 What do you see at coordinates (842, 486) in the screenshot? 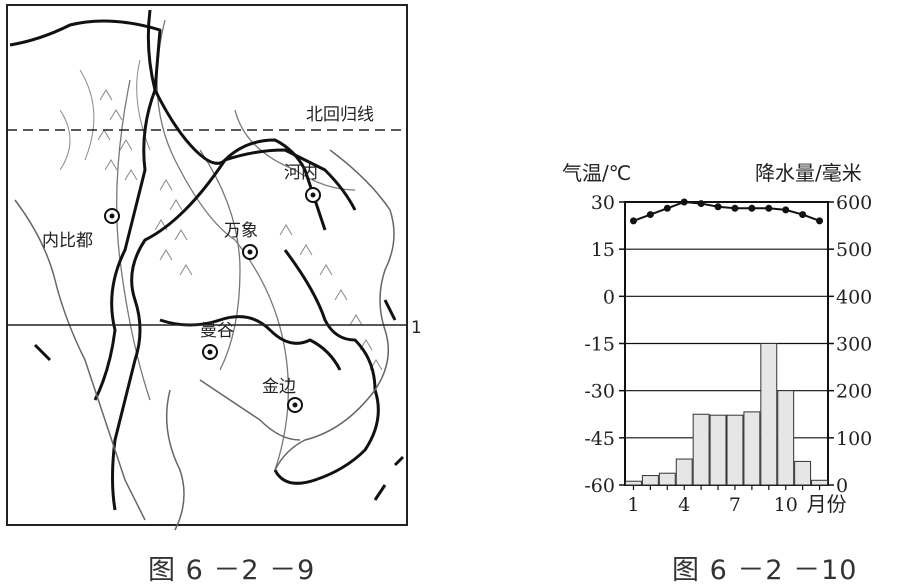
I see `precip-tick-label: 0` at bounding box center [842, 486].